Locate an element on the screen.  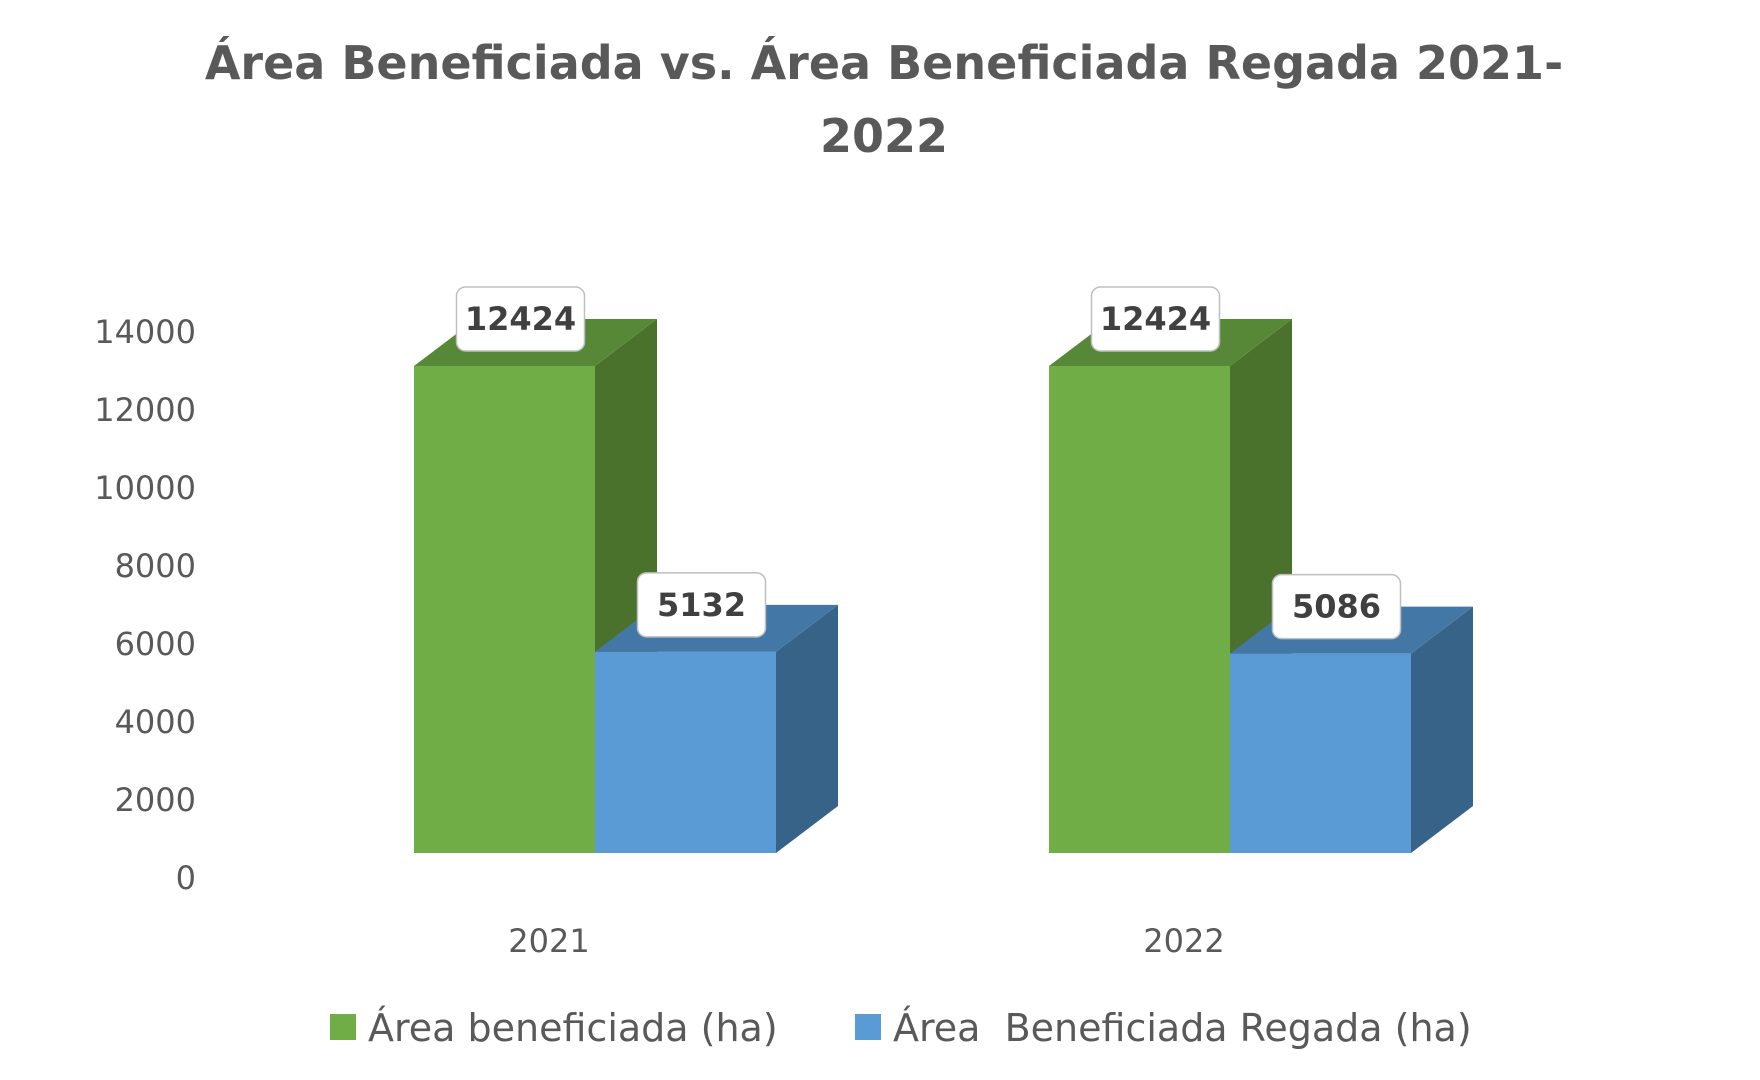
chart-title-line-2: 2022 is located at coordinates (884, 136).